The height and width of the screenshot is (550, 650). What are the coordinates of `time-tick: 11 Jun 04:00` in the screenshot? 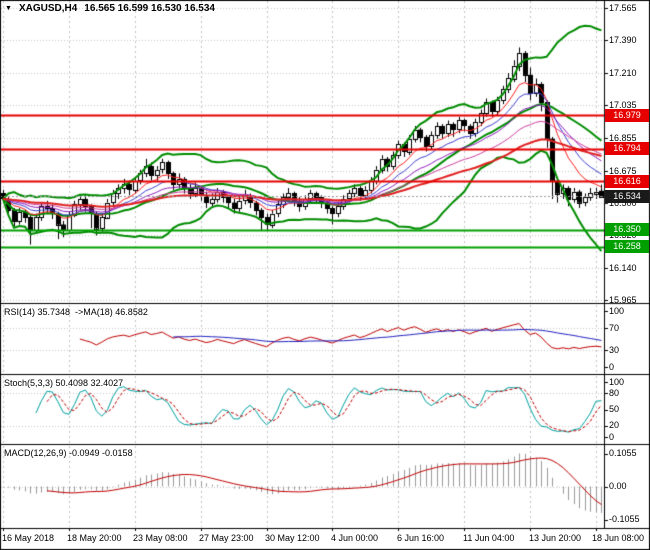 It's located at (489, 538).